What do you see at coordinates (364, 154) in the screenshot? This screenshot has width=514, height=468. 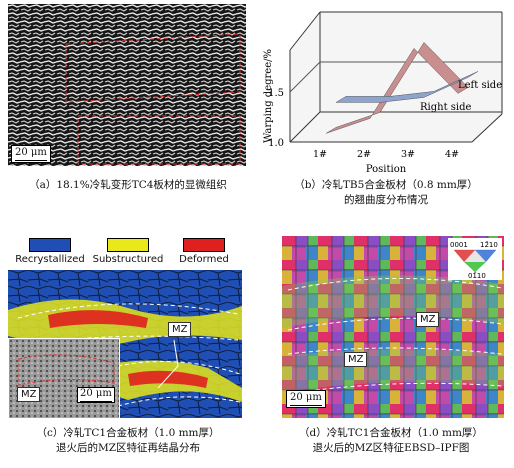 I see `x-tick-2: 2#` at bounding box center [364, 154].